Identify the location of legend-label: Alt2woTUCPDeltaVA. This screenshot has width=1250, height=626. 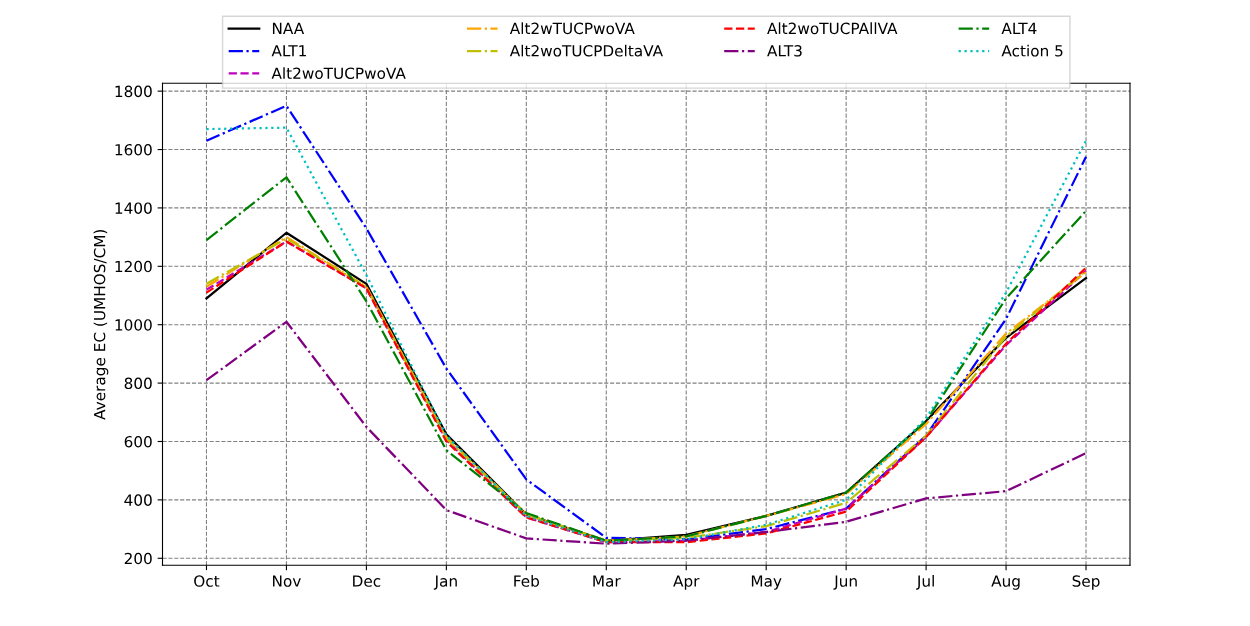
(586, 50).